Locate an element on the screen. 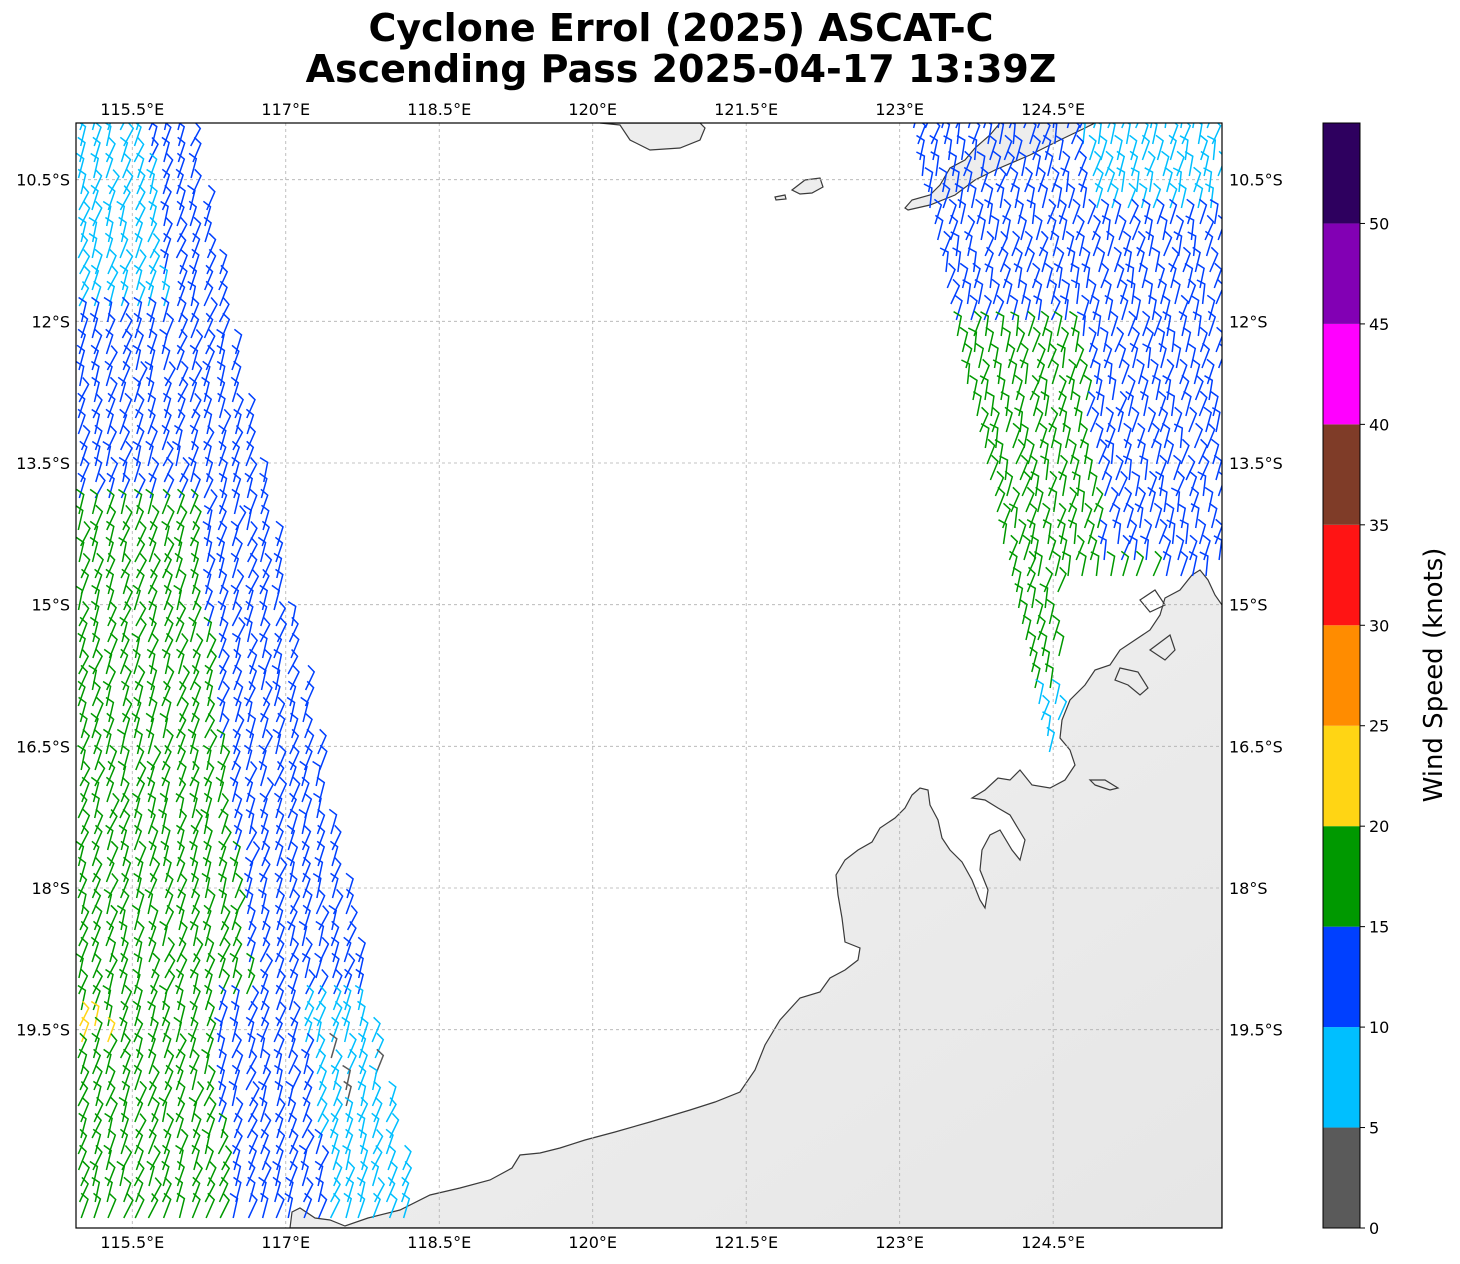  colorbar-tick-label: 40 is located at coordinates (1379, 424).